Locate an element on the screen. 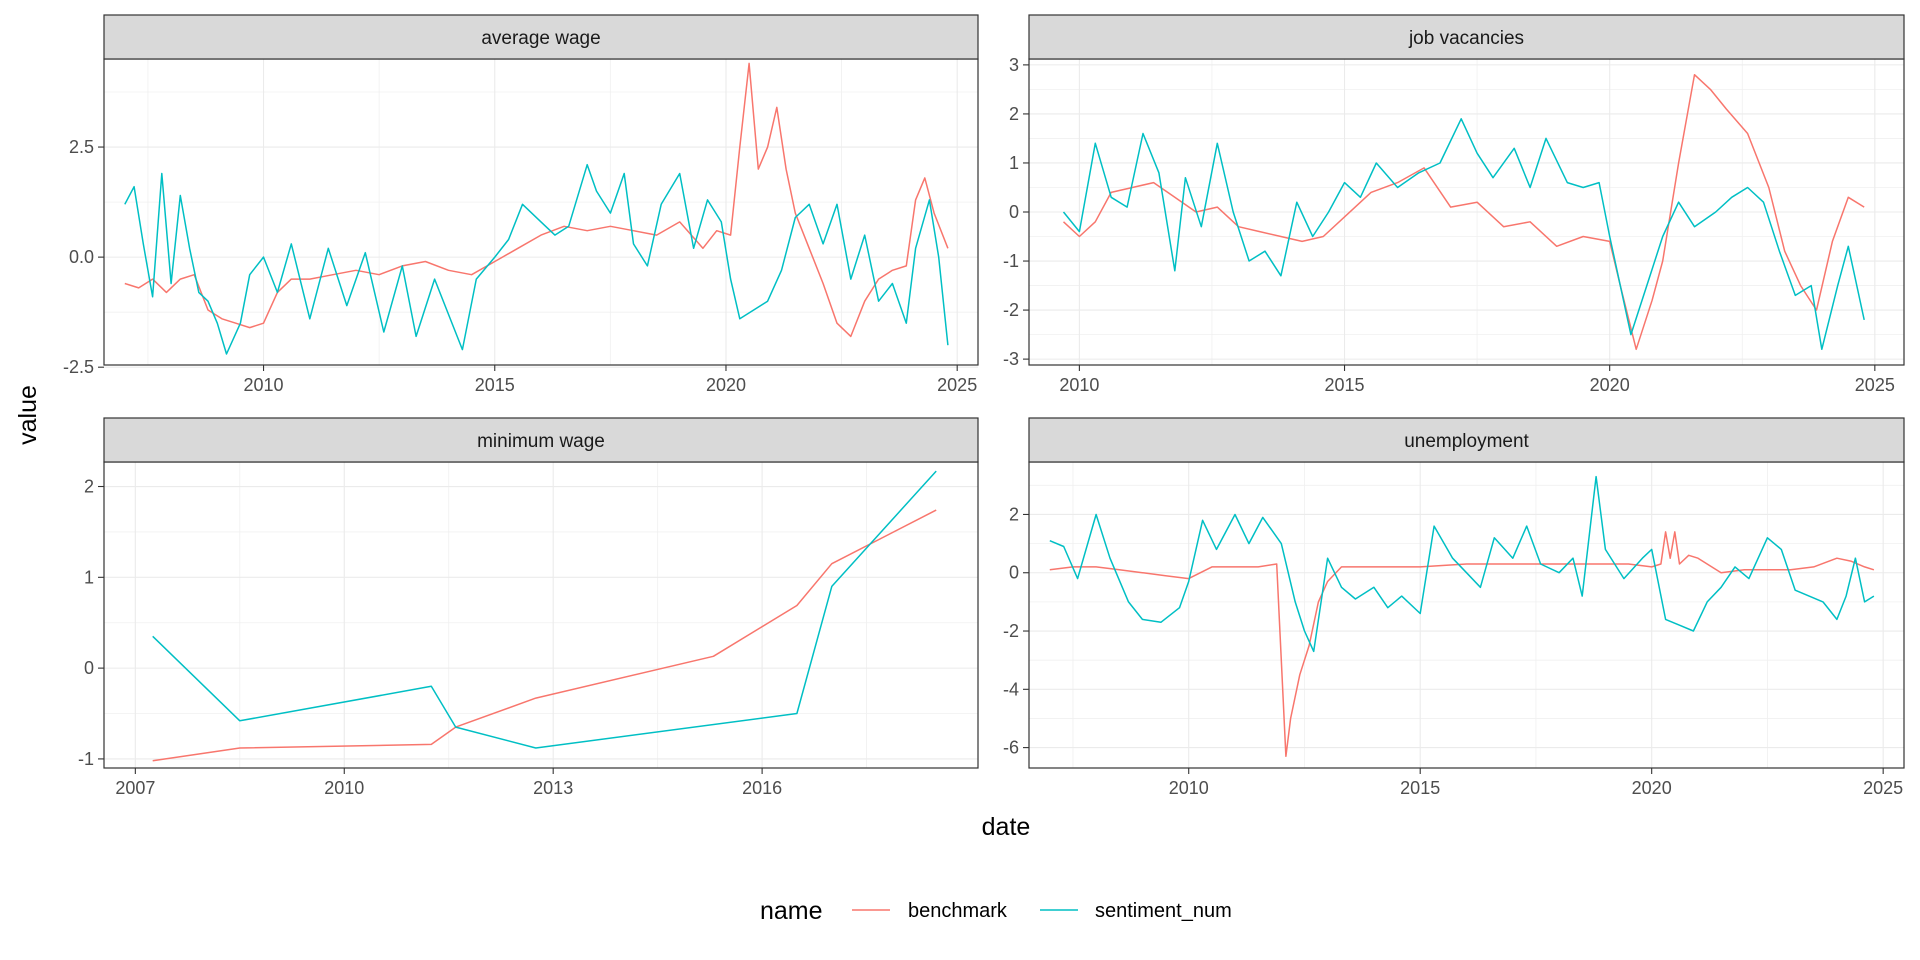  series-line-average-wage-benchmark is located at coordinates (536, 200).